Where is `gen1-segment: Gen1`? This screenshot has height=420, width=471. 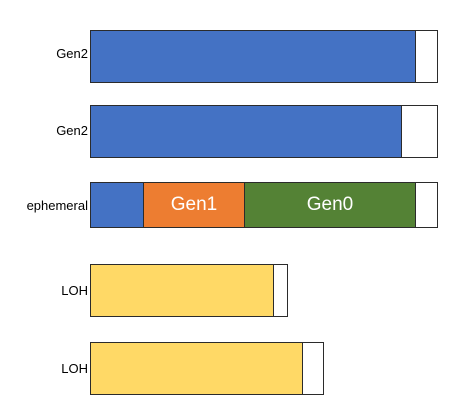
gen1-segment: Gen1 is located at coordinates (193, 205).